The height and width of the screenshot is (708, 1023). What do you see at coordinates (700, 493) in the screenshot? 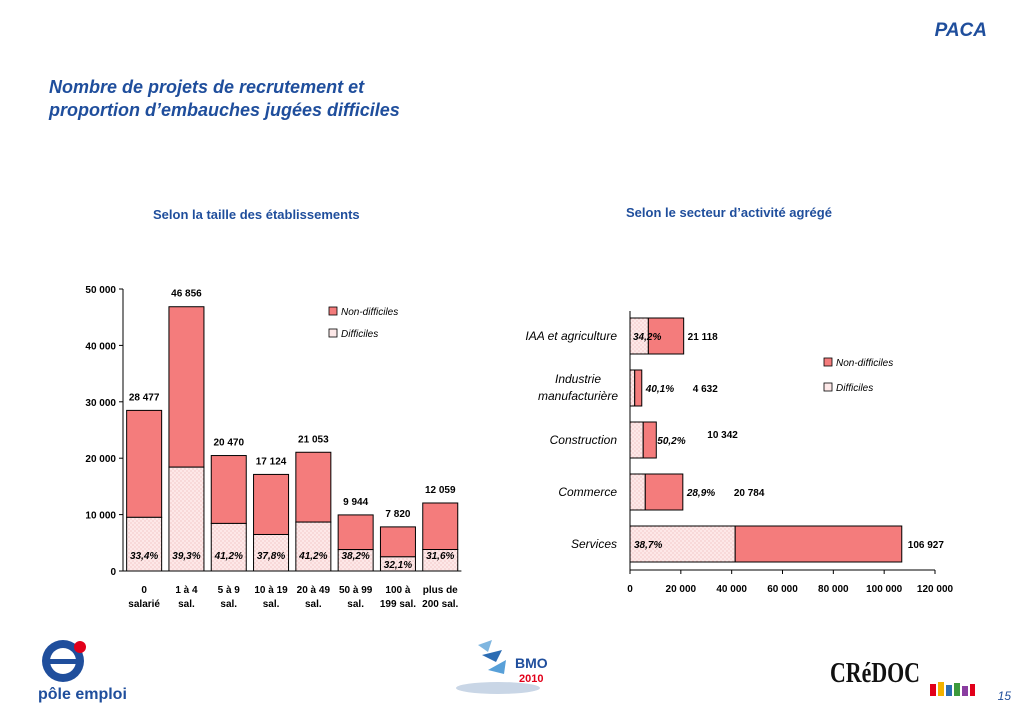
I see `difficult-share-label: 28,9%` at bounding box center [700, 493].